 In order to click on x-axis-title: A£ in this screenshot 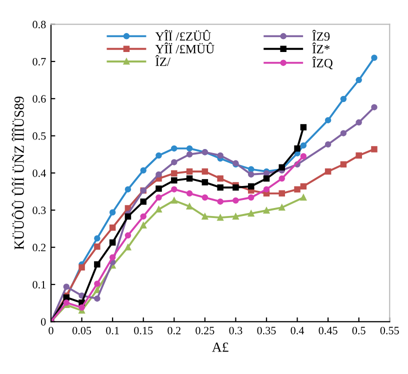, I will do `click(220, 347)`.